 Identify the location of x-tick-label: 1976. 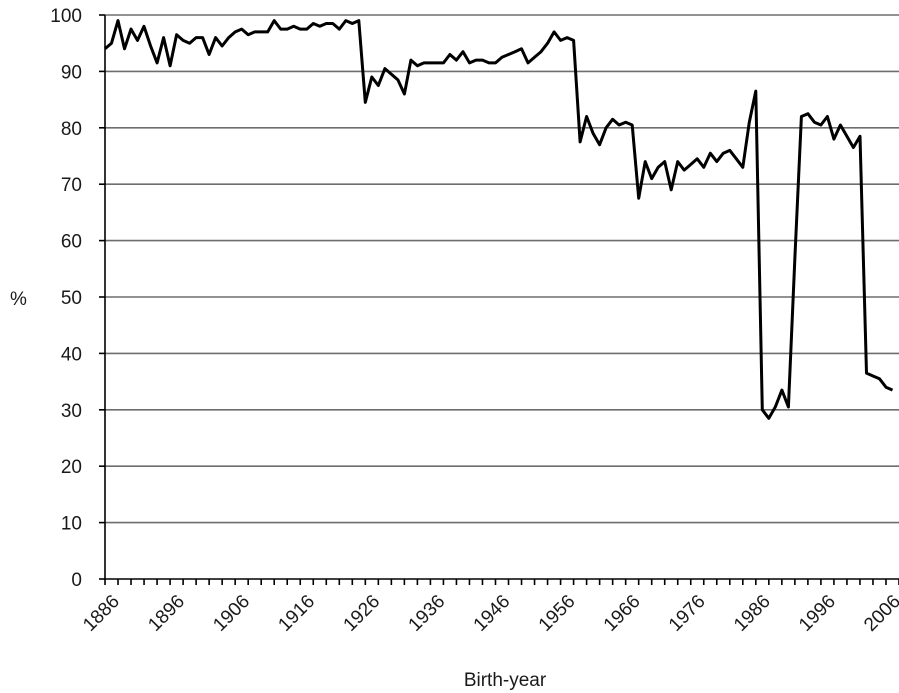
(687, 613).